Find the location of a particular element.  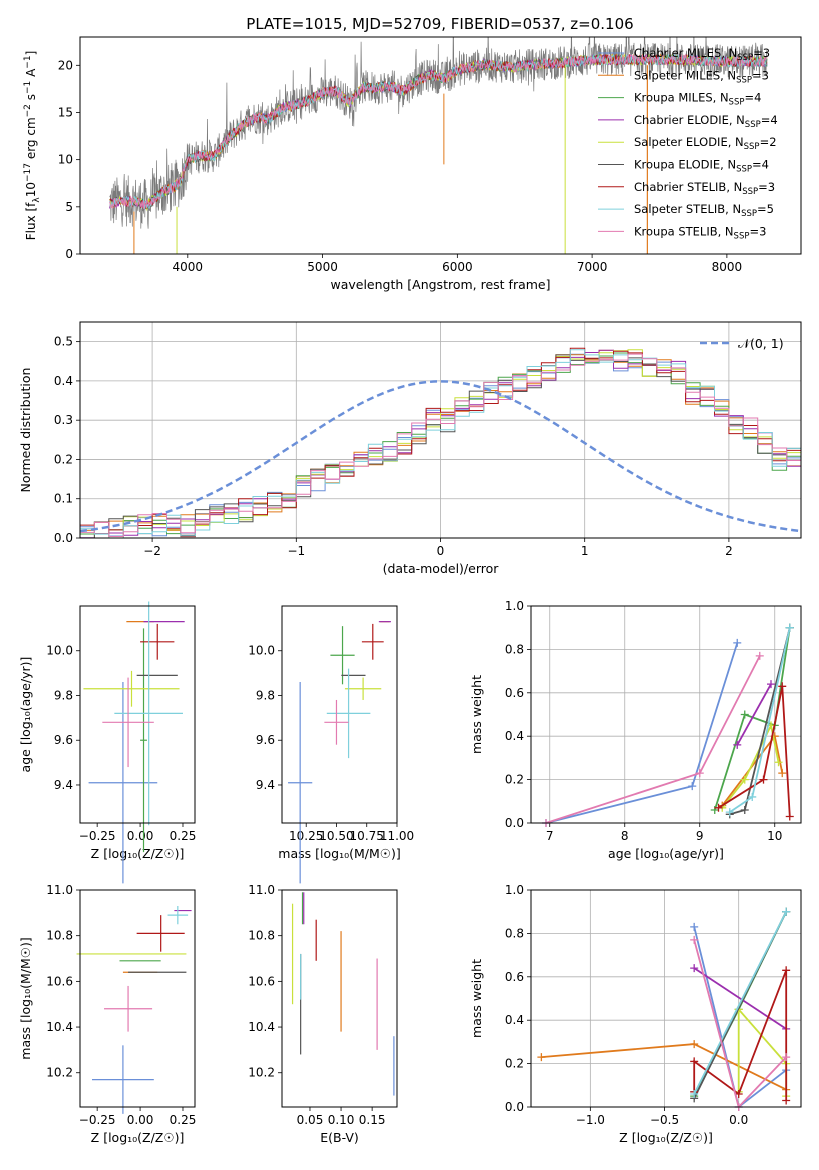

y-tick-label: 9.8 is located at coordinates (265, 695).